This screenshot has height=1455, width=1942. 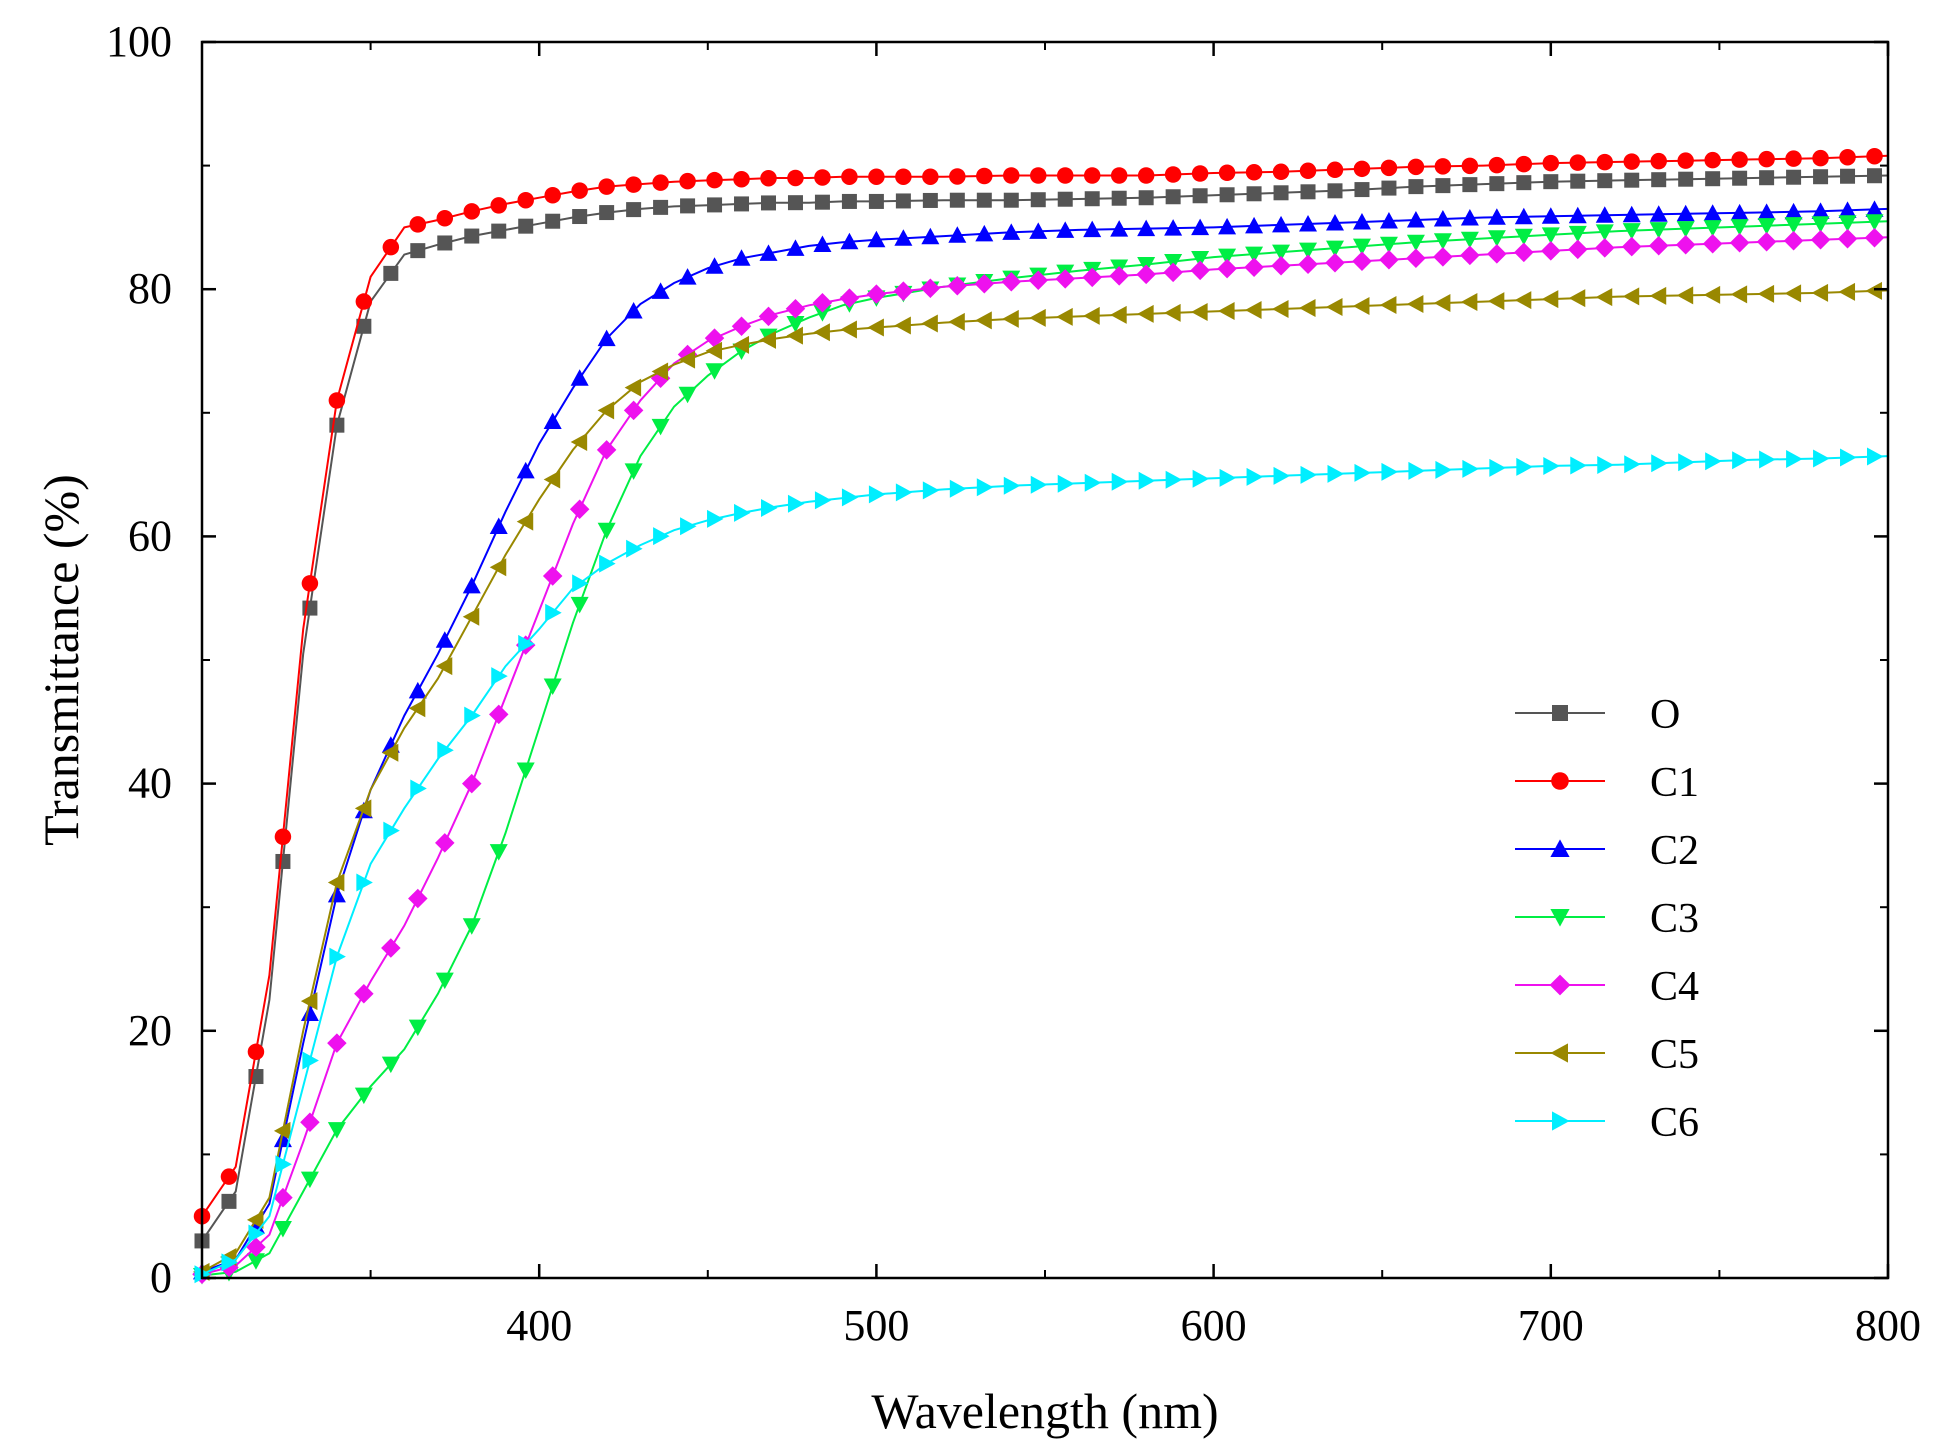 I want to click on x-tick-label: 800, so click(x=1888, y=1325).